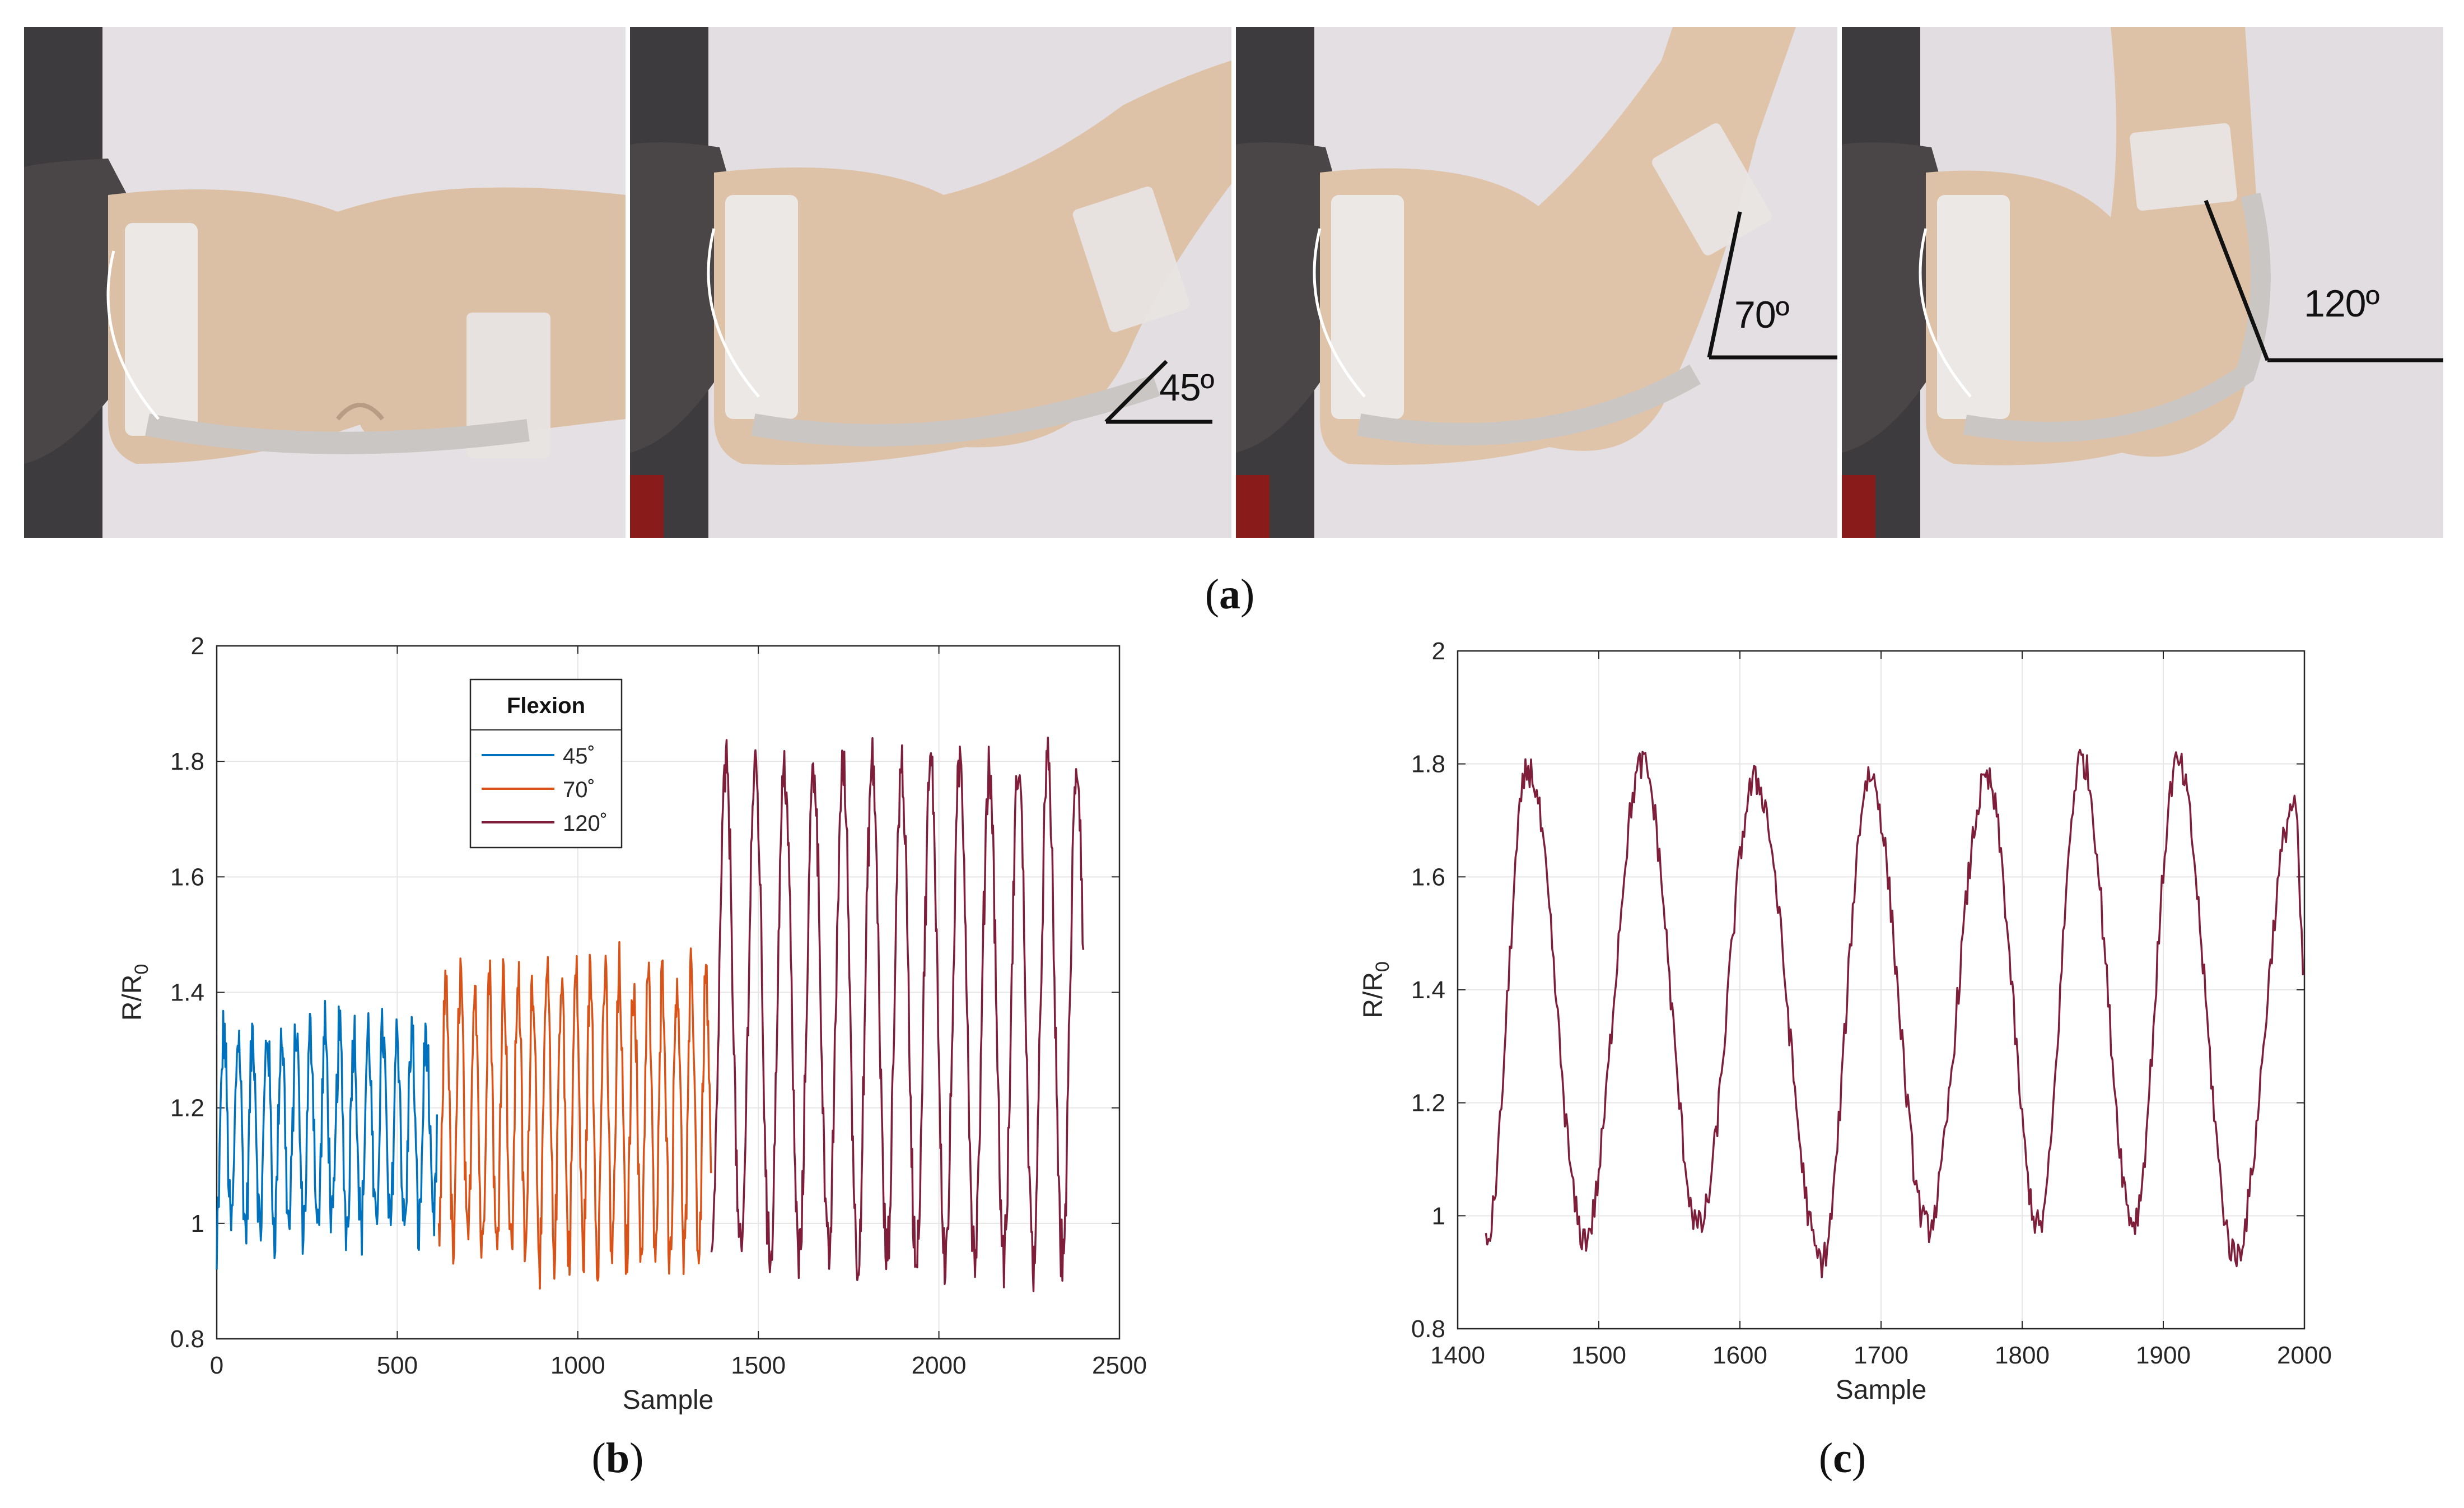 This screenshot has width=2464, height=1508. What do you see at coordinates (398, 1365) in the screenshot?
I see `x-tick-label: 500` at bounding box center [398, 1365].